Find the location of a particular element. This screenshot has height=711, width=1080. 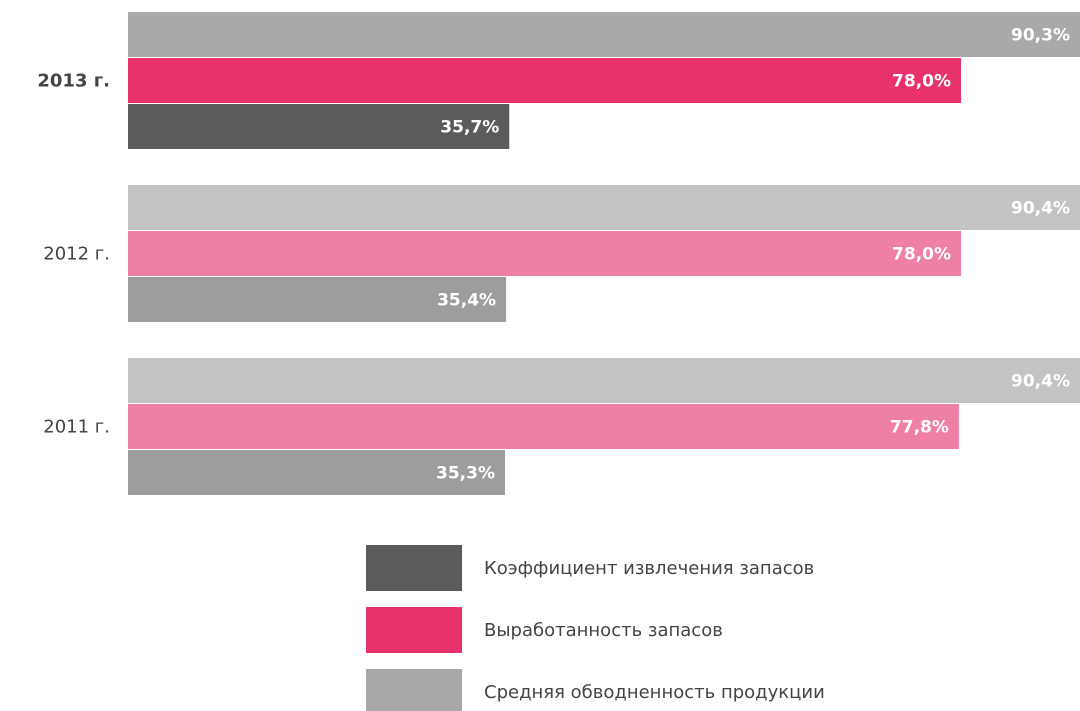

value-label: 77,8% is located at coordinates (919, 428).